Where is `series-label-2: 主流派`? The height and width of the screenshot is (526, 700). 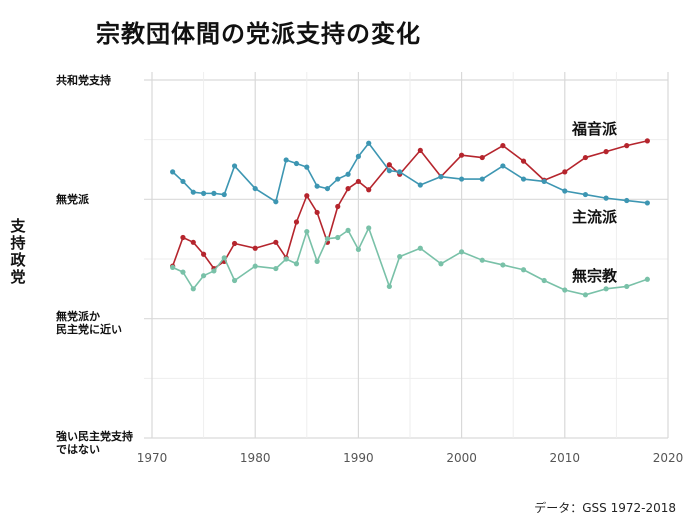
series-label-2: 主流派 is located at coordinates (595, 217).